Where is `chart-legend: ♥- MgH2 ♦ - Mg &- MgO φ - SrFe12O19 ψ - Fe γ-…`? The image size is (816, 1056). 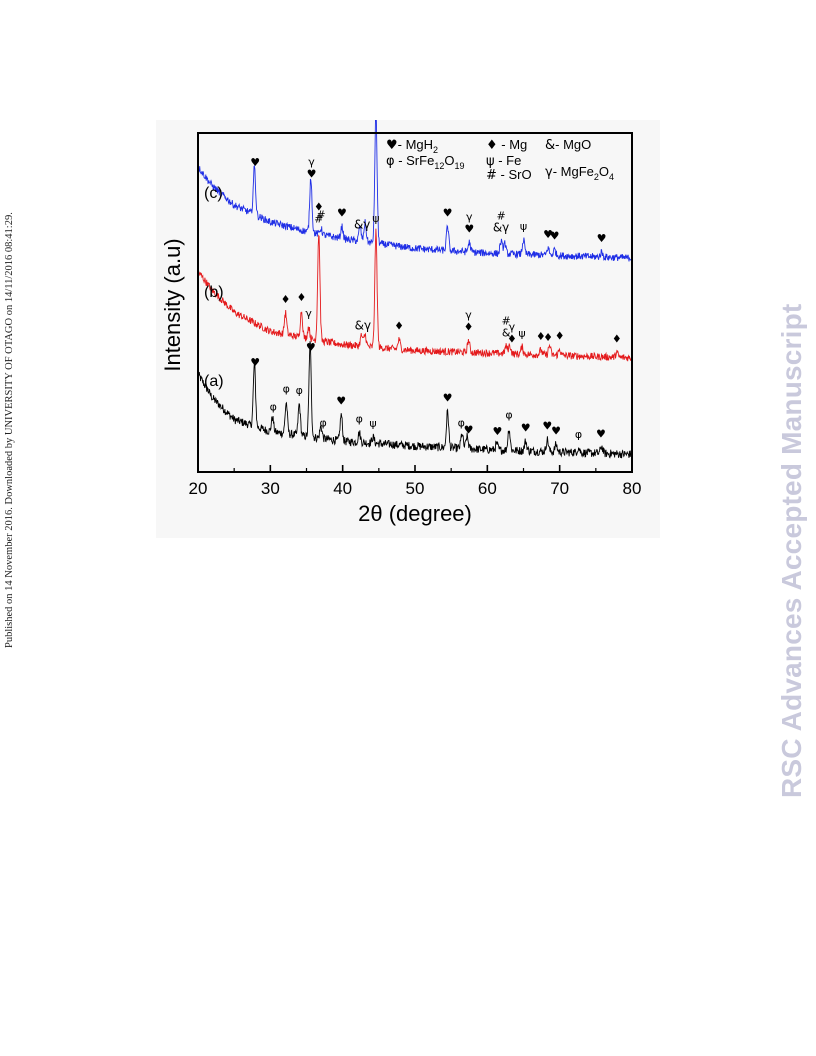
chart-legend: ♥- MgH2 ♦ - Mg &- MgO φ - SrFe12O19 ψ - Fe γ-… is located at coordinates (500, 160).